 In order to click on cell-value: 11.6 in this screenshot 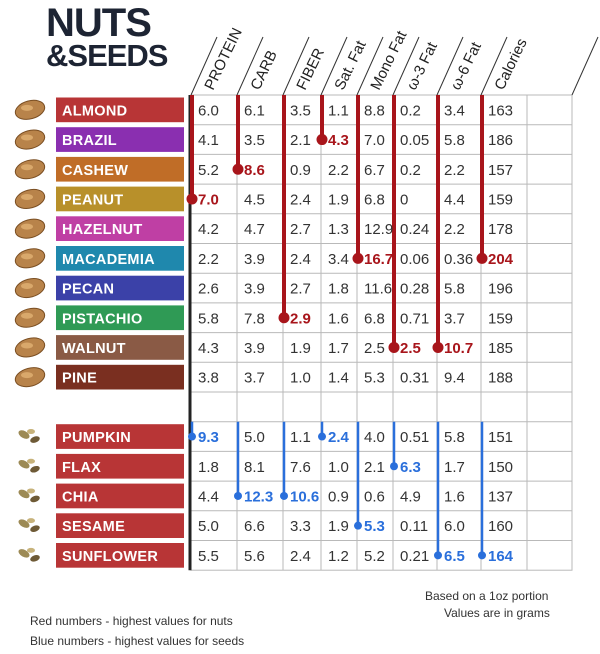, I will do `click(378, 289)`.